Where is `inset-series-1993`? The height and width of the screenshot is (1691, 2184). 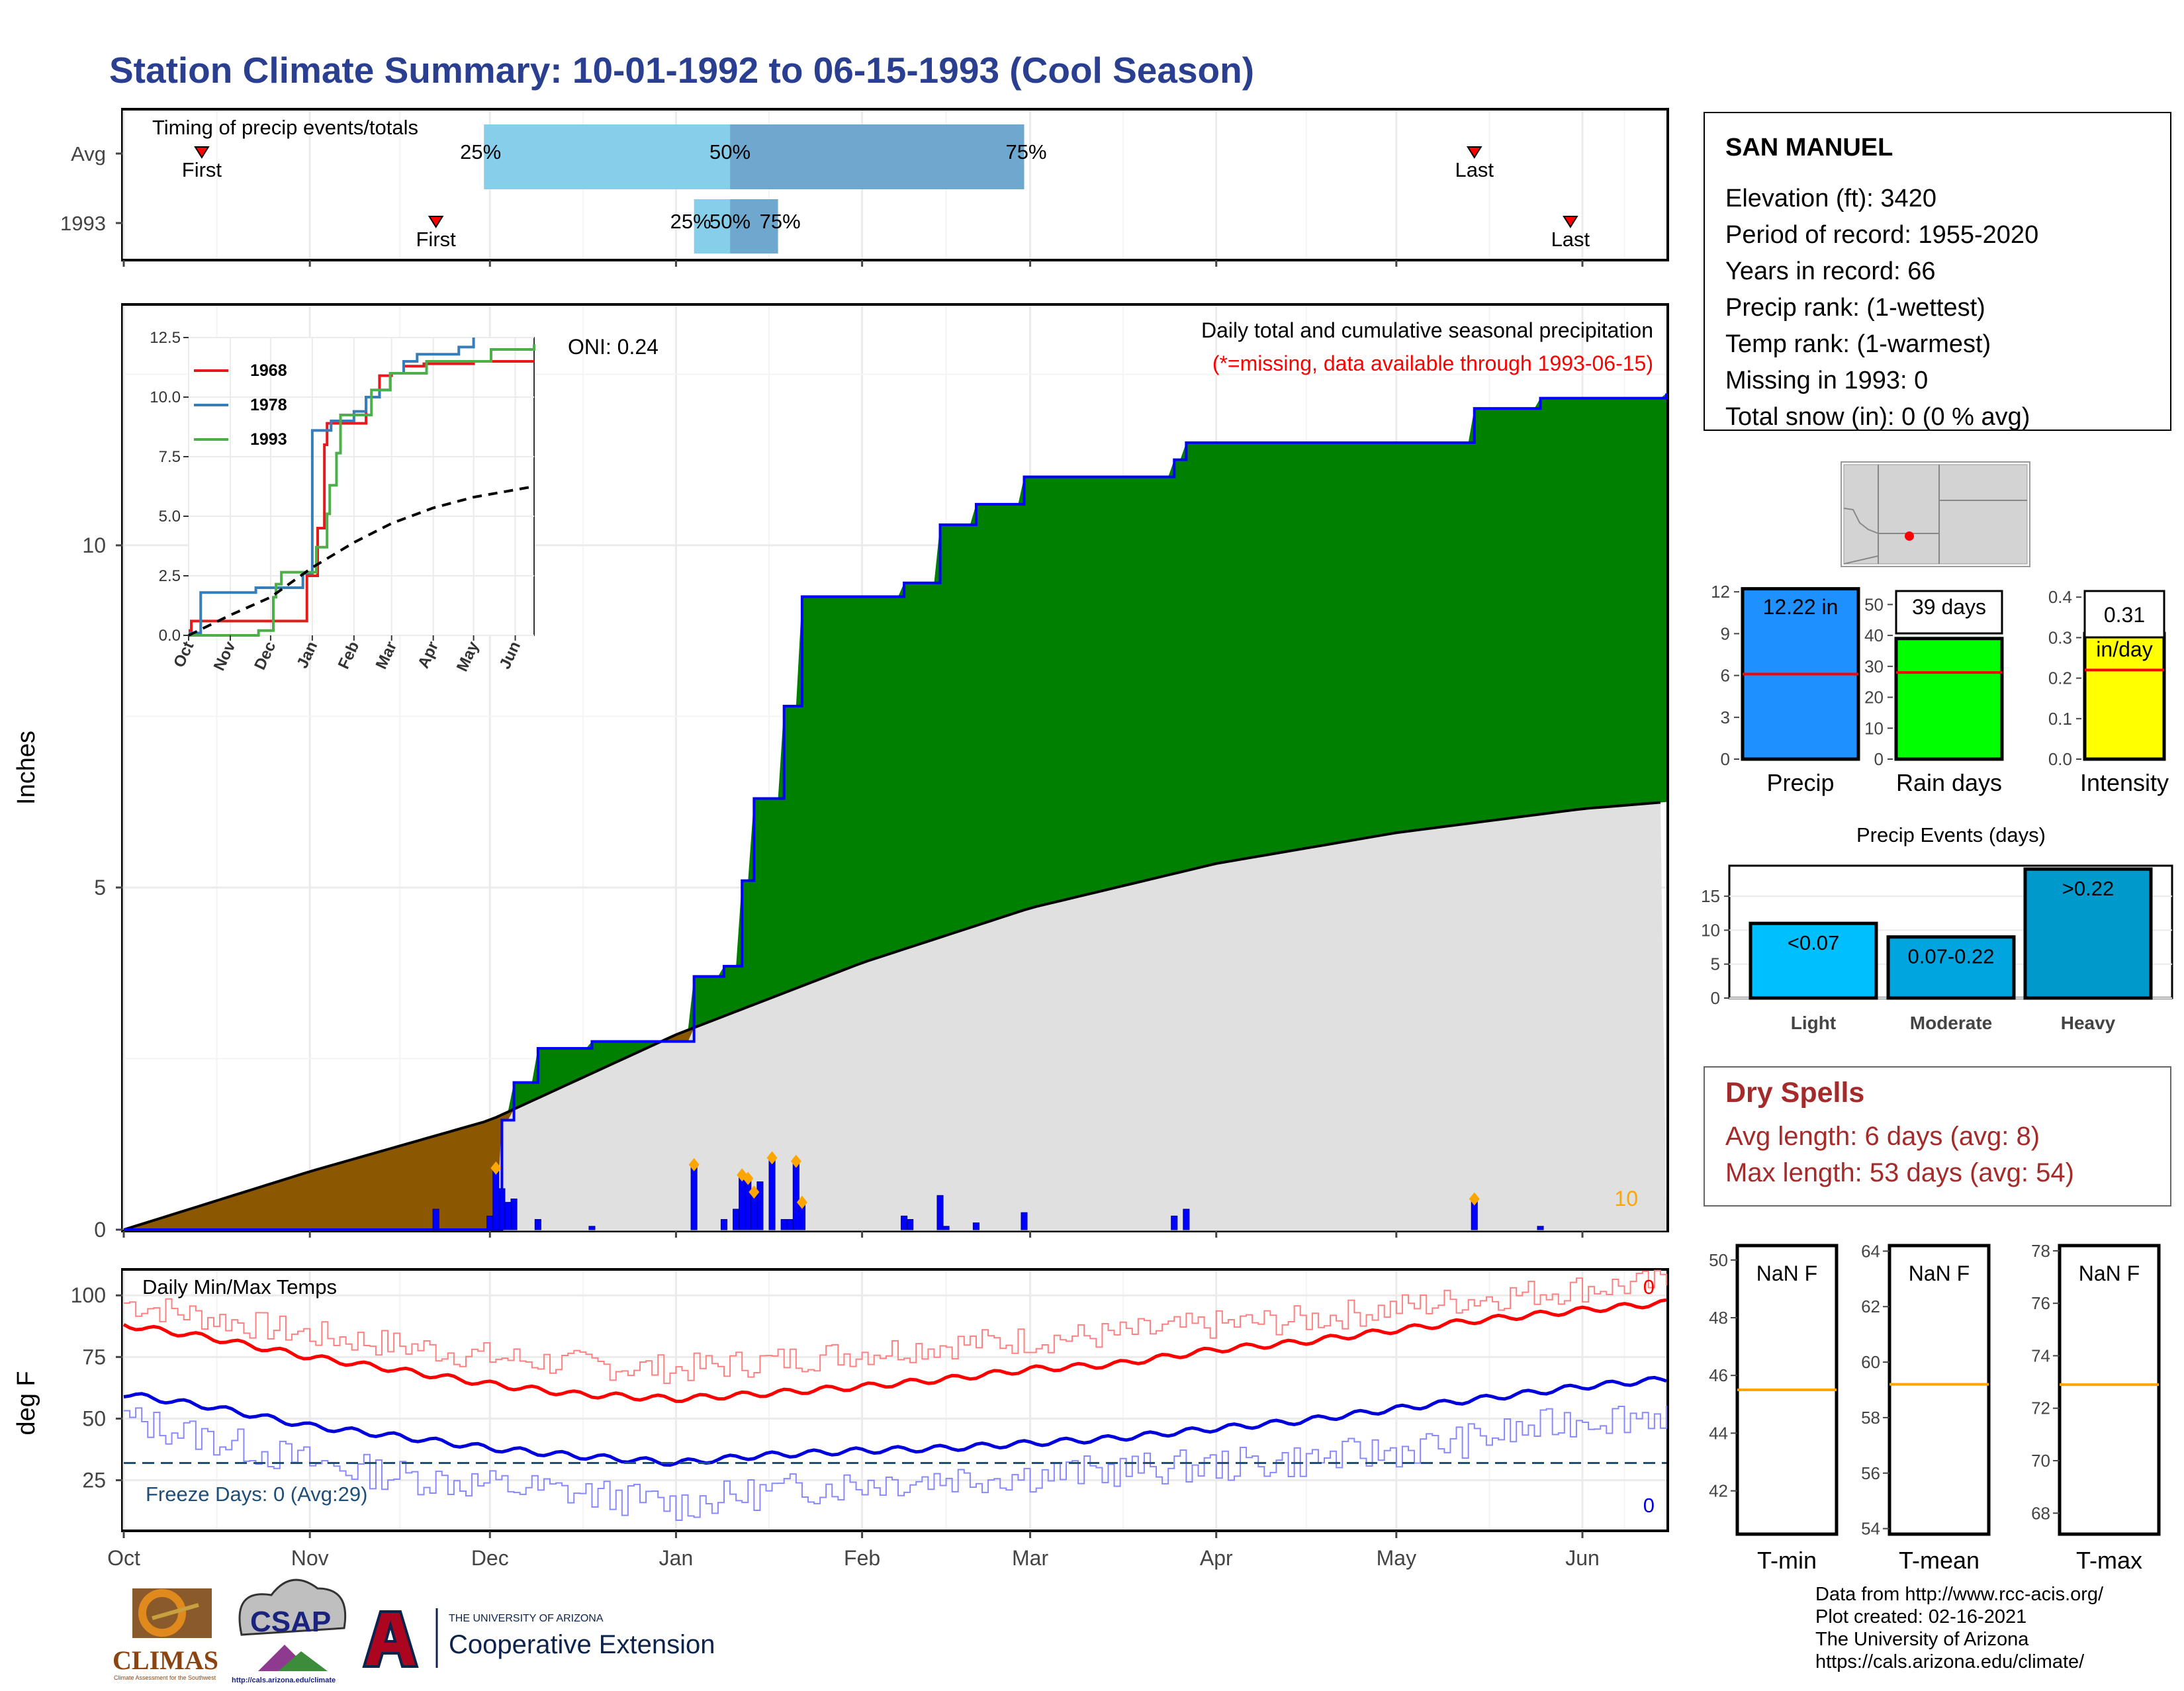
inset-series-1993 is located at coordinates (362, 490).